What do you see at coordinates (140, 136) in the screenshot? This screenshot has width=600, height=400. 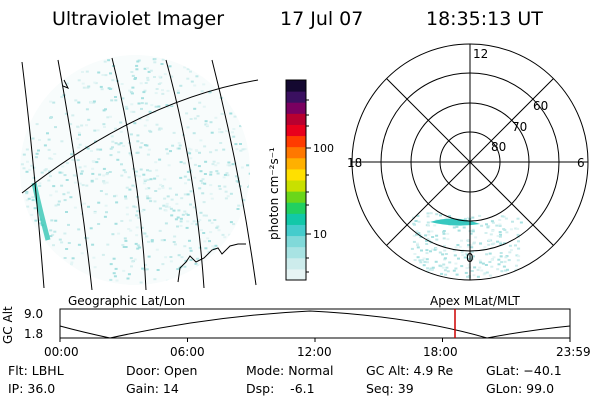 I see `latitude-line` at bounding box center [140, 136].